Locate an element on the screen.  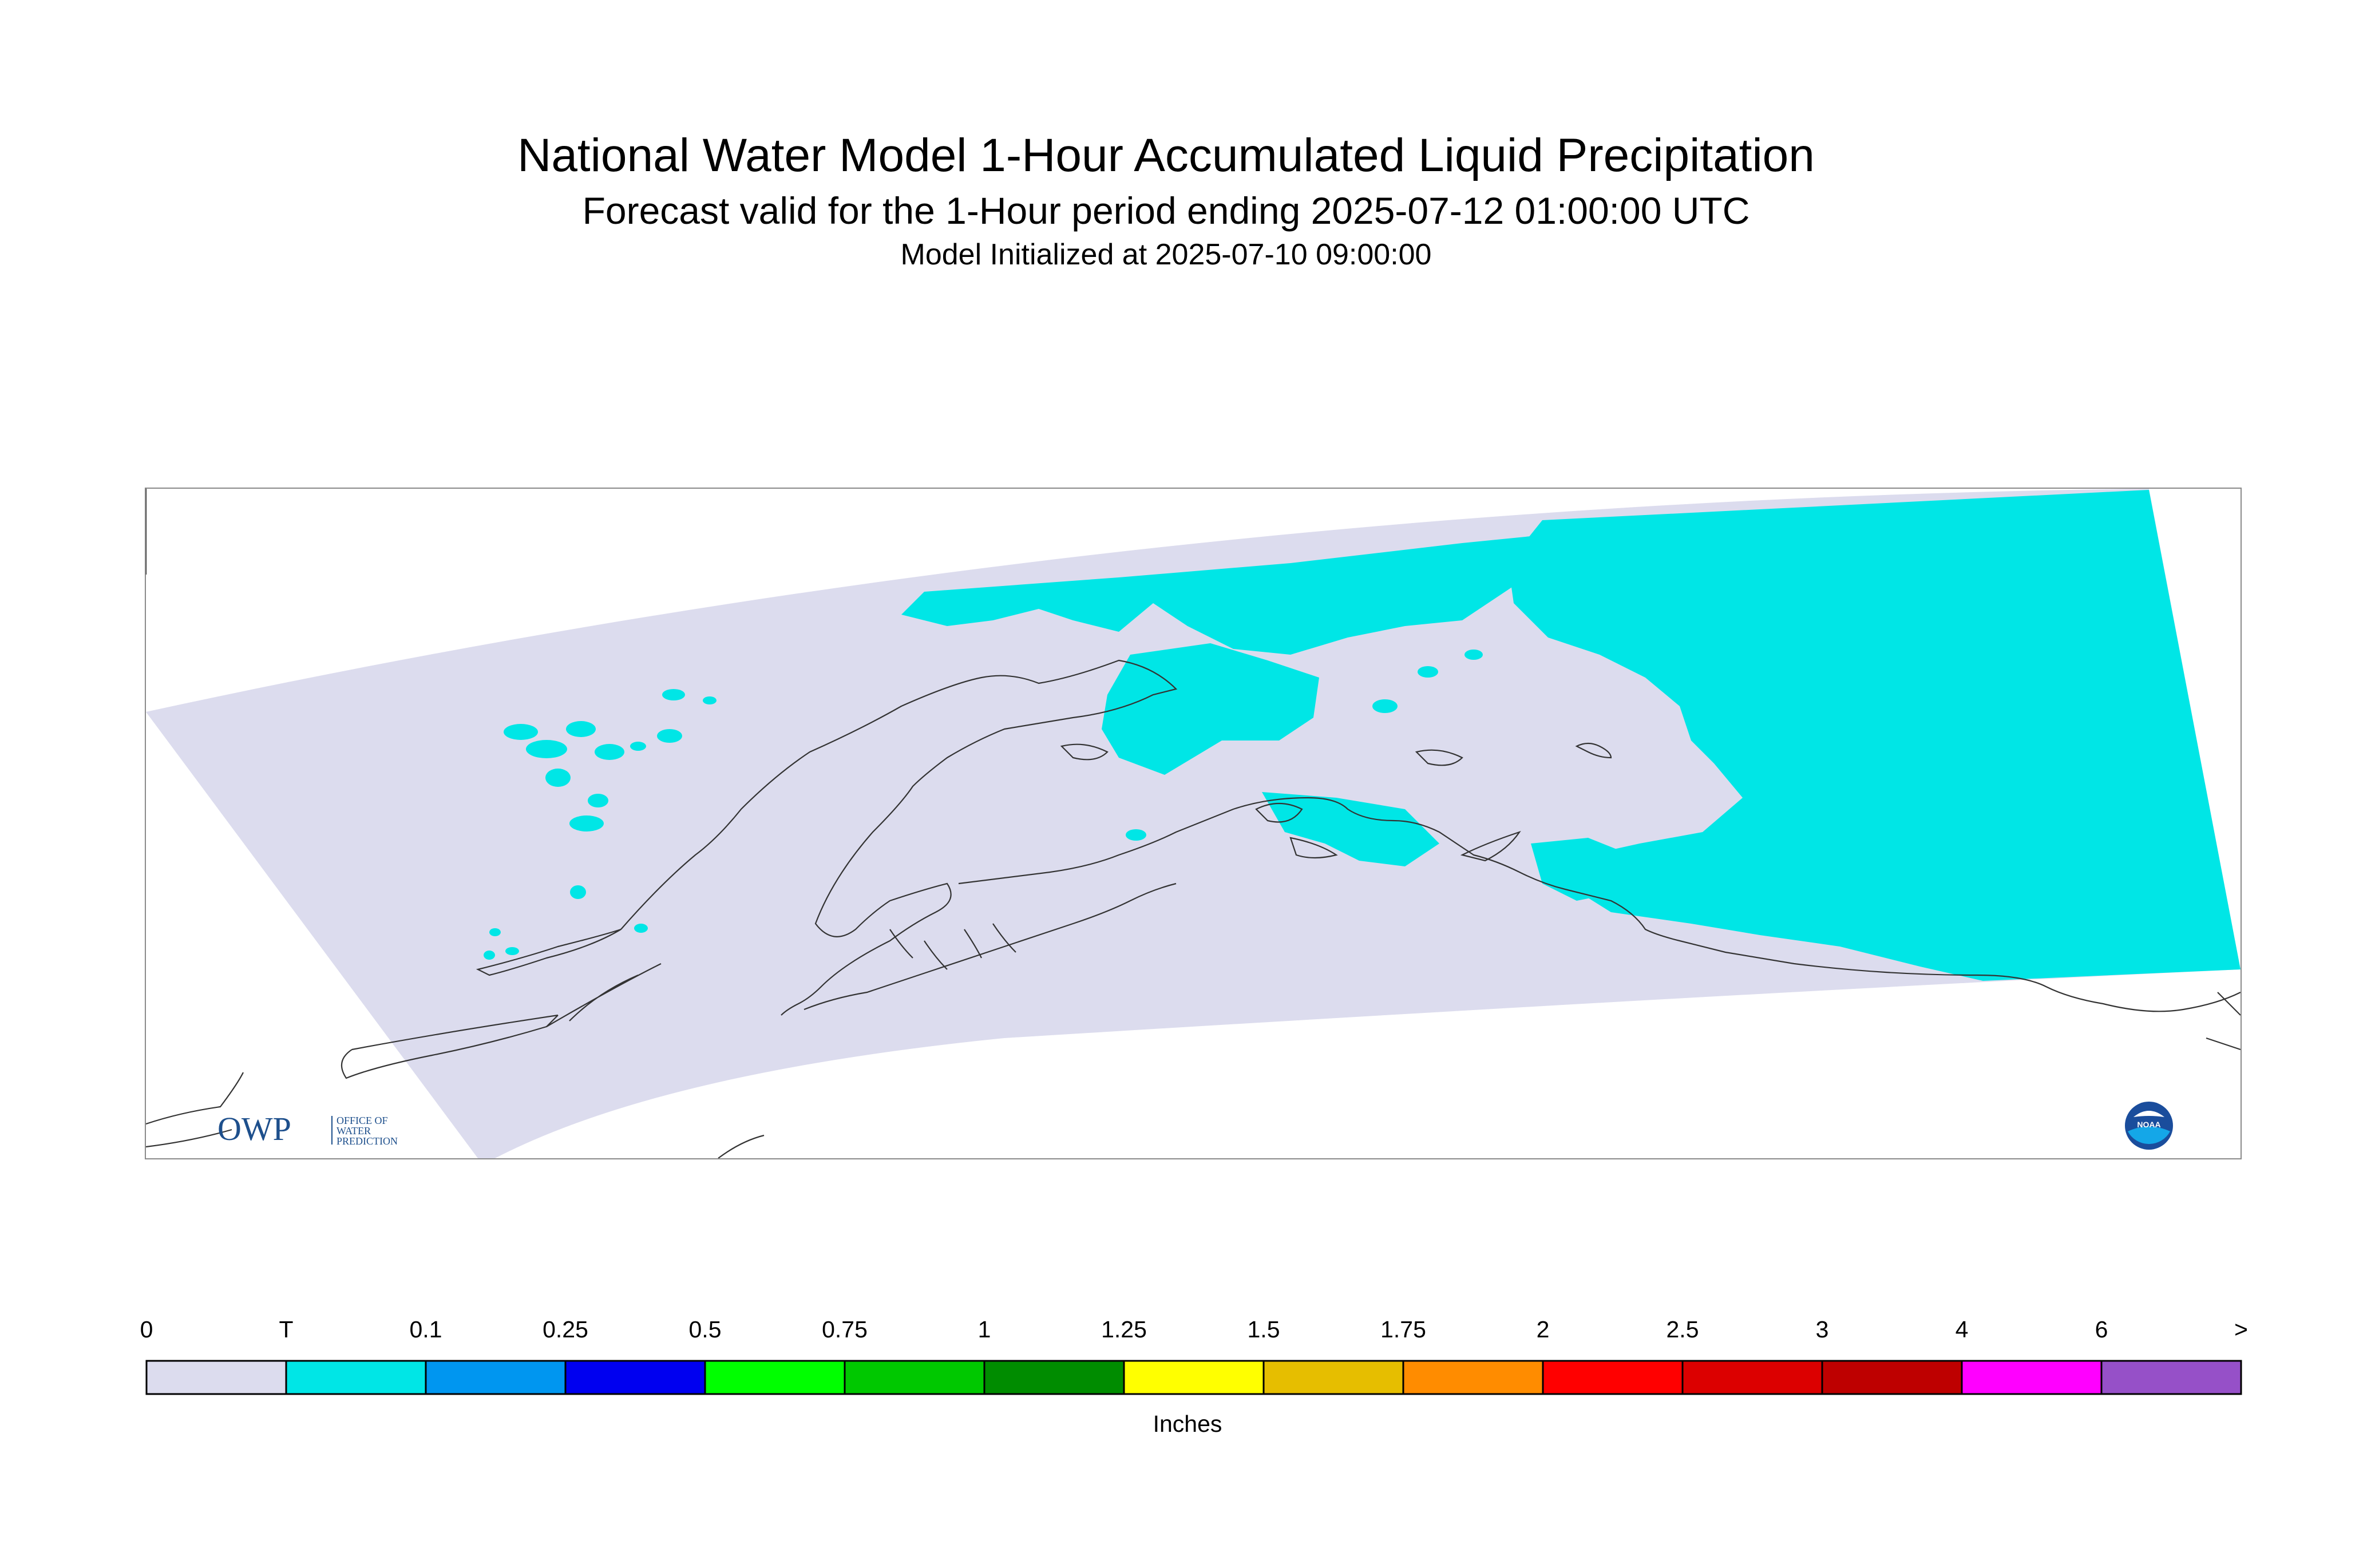
precip-area-east is located at coordinates (1875, 735).